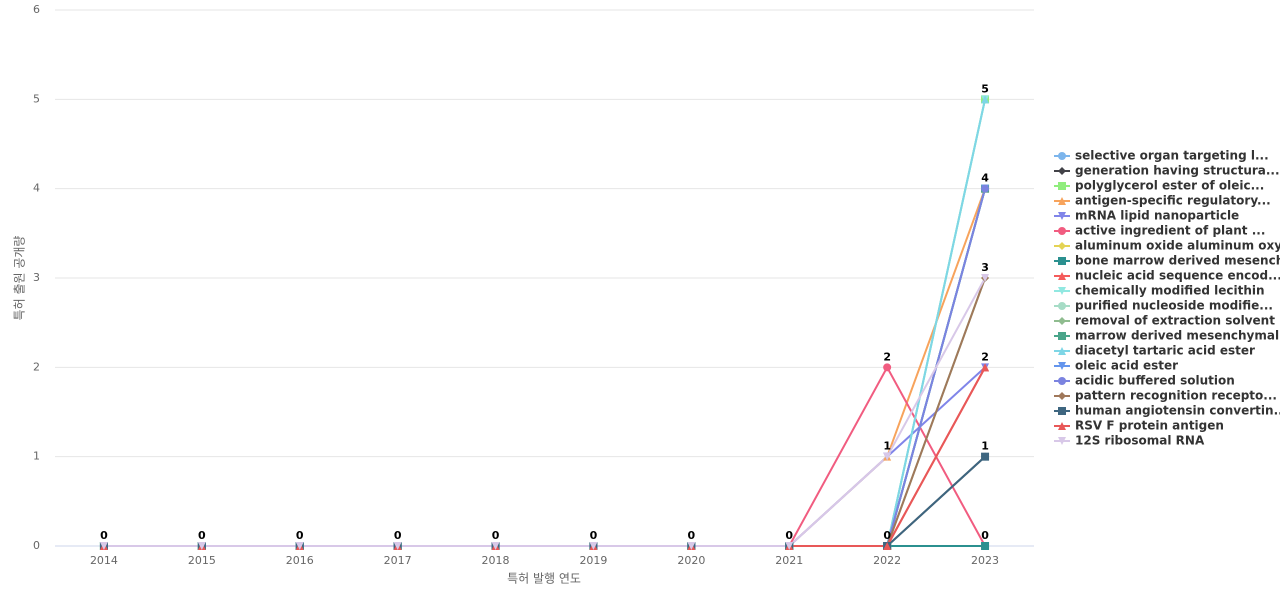 The height and width of the screenshot is (600, 1280). Describe the element at coordinates (36, 456) in the screenshot. I see `y-tick-label: 1` at that location.